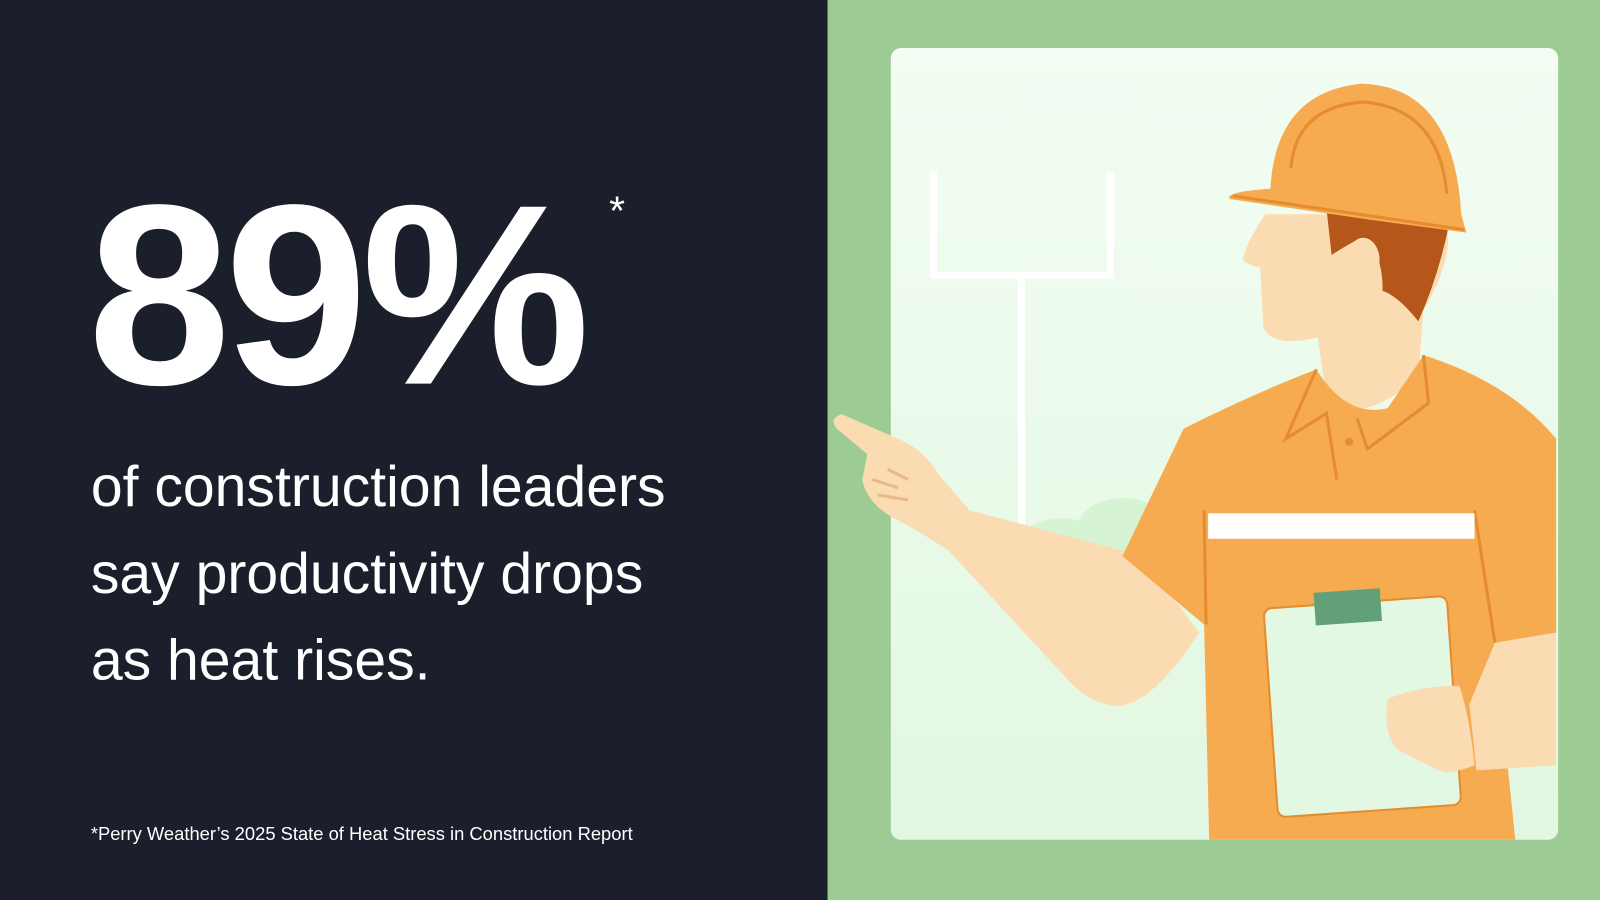 This screenshot has width=1600, height=900. What do you see at coordinates (1513, 701) in the screenshot?
I see `forearm` at bounding box center [1513, 701].